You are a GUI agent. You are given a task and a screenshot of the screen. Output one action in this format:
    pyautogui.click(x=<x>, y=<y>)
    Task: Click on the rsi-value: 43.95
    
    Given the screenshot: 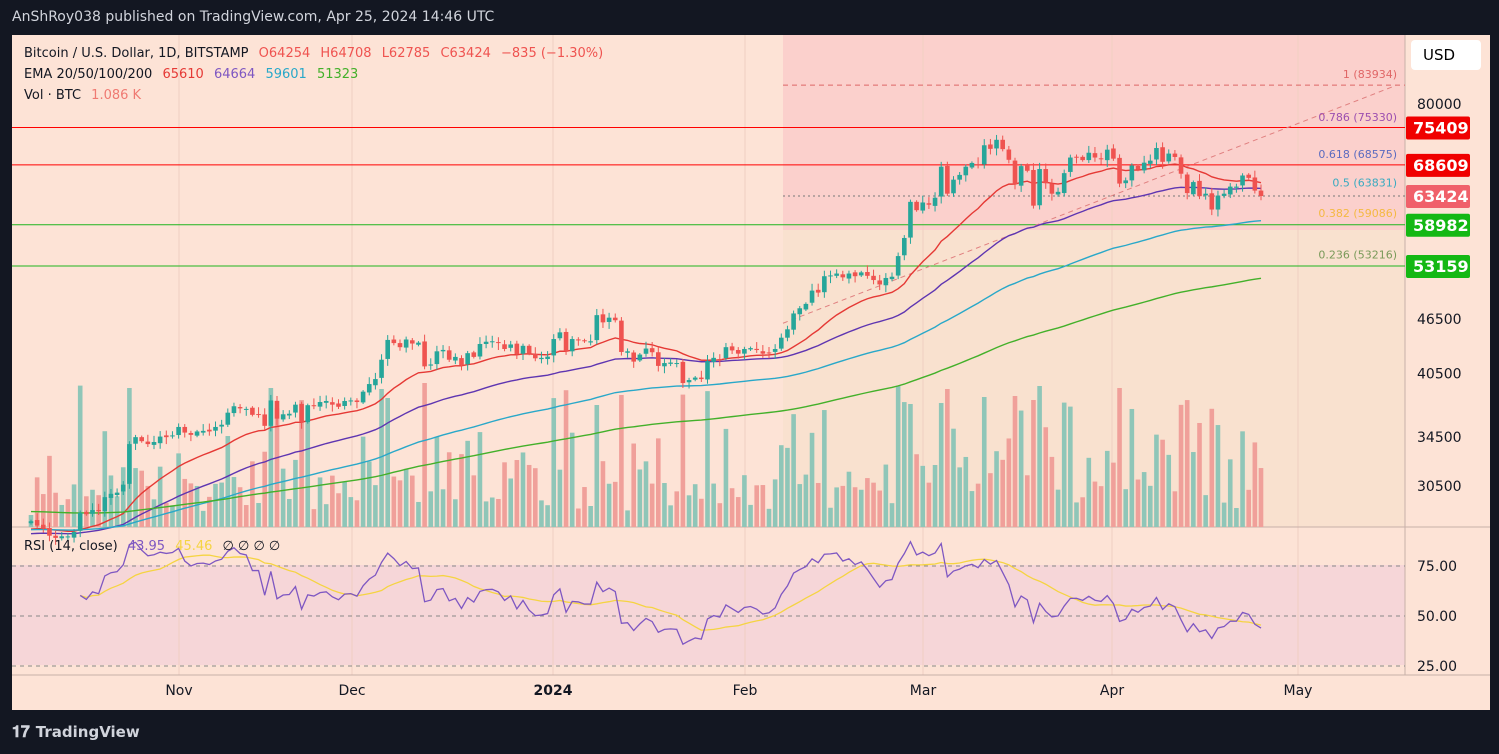 What is the action you would take?
    pyautogui.click(x=146, y=546)
    